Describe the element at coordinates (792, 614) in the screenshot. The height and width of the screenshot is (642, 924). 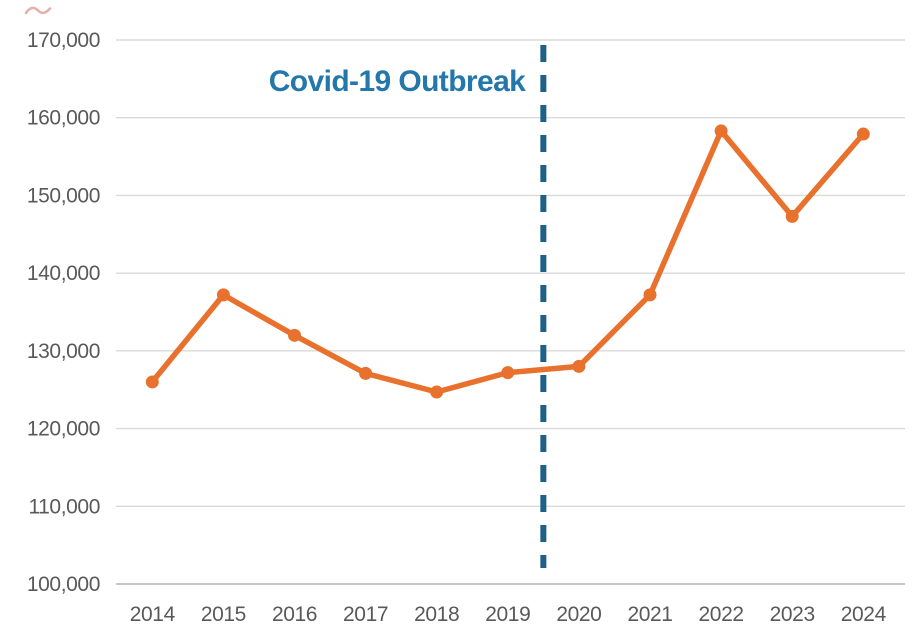
I see `x-axis-tick-label: 2023` at that location.